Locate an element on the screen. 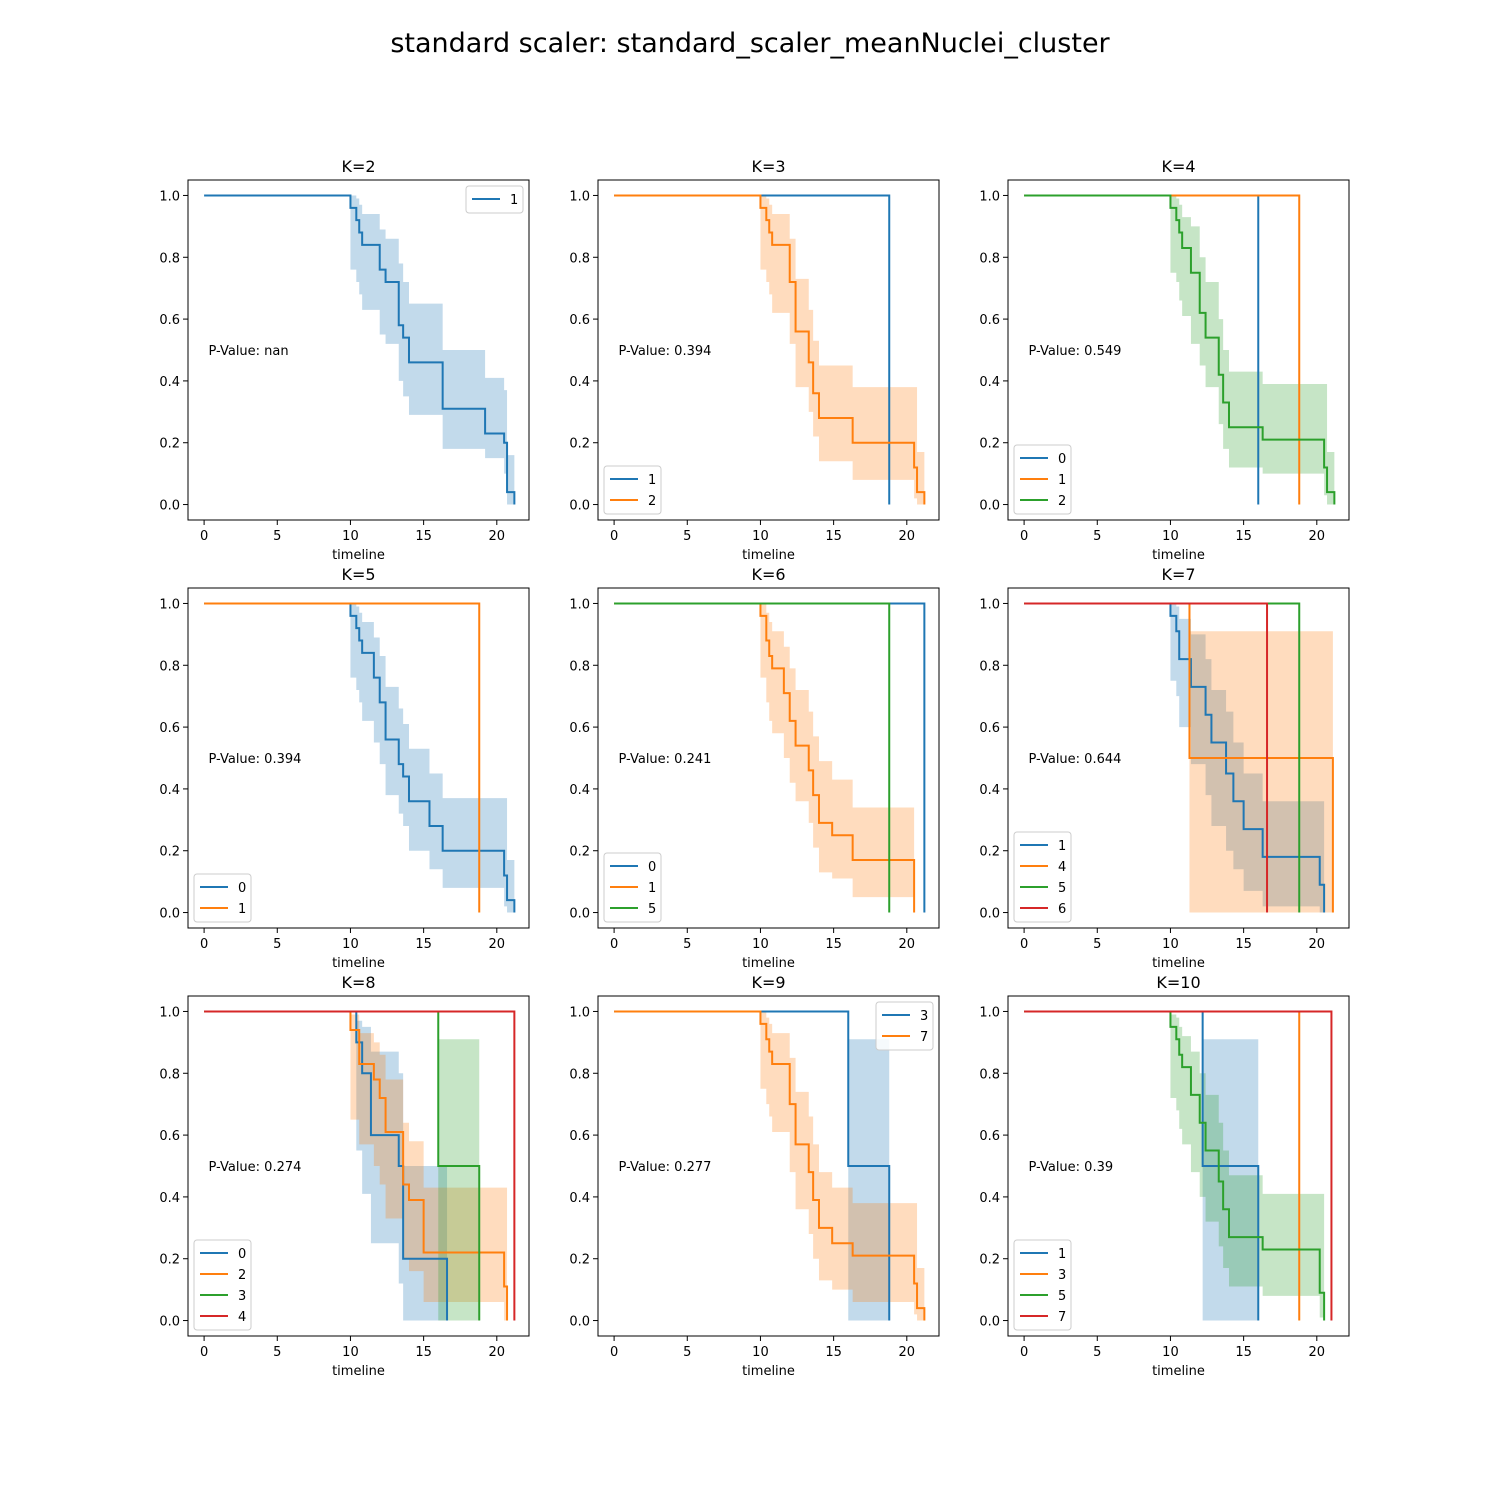 The width and height of the screenshot is (1500, 1500). legend: 0 1 2 is located at coordinates (1042, 479).